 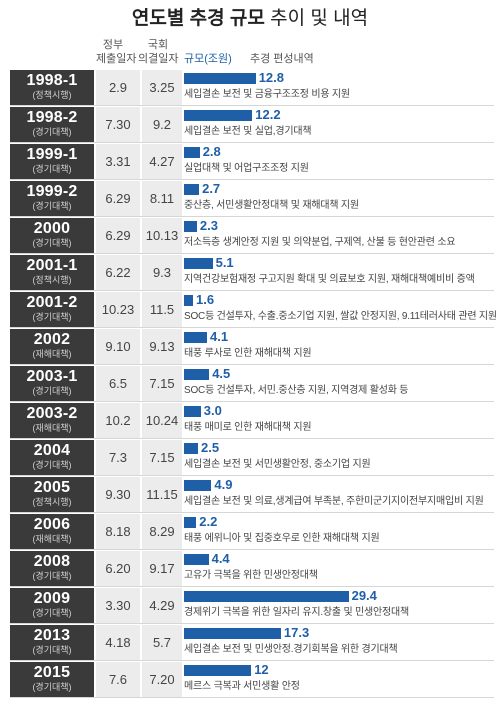 What do you see at coordinates (251, 575) in the screenshot?
I see `budget-description: 고유가 극복을 위한 민생안정대책` at bounding box center [251, 575].